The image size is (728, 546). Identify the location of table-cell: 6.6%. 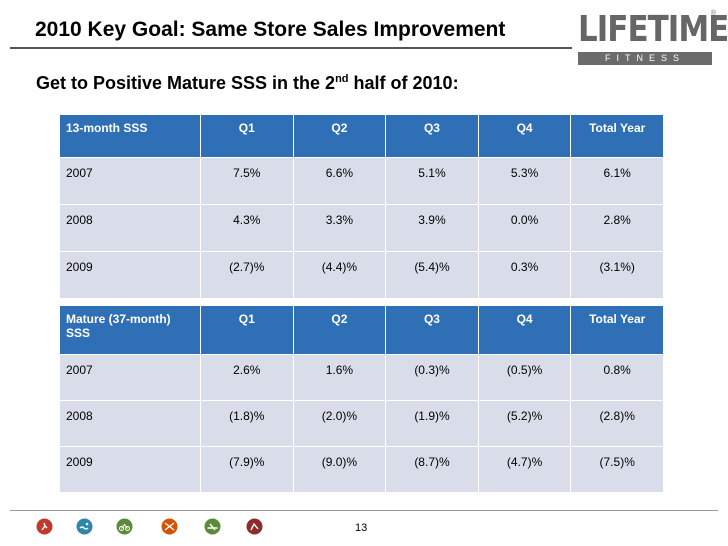
(339, 181).